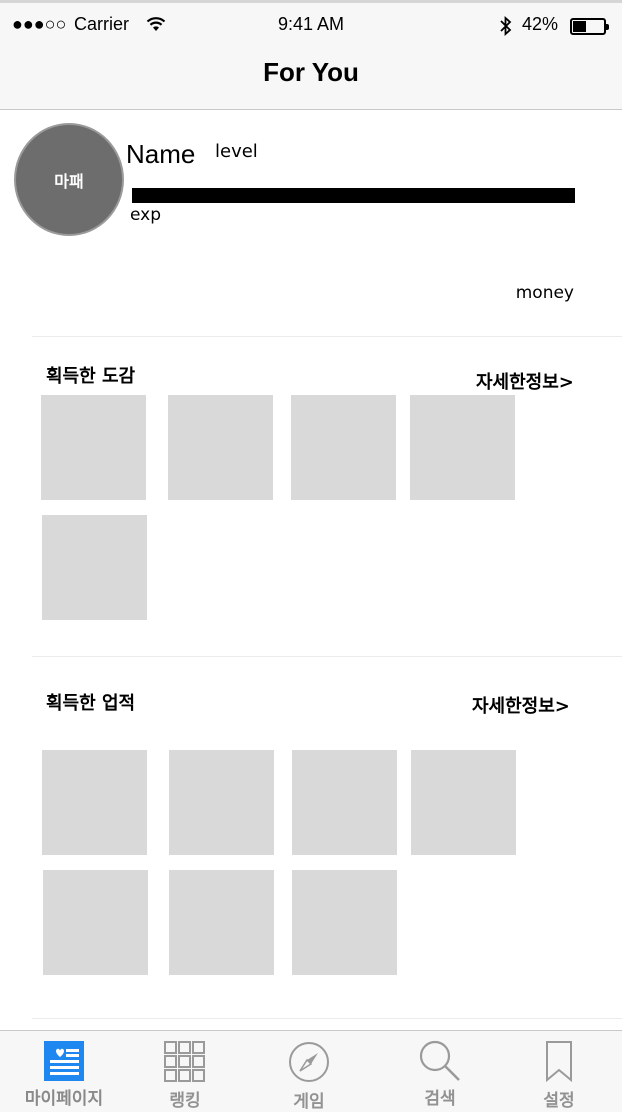  I want to click on compass-icon, so click(309, 1062).